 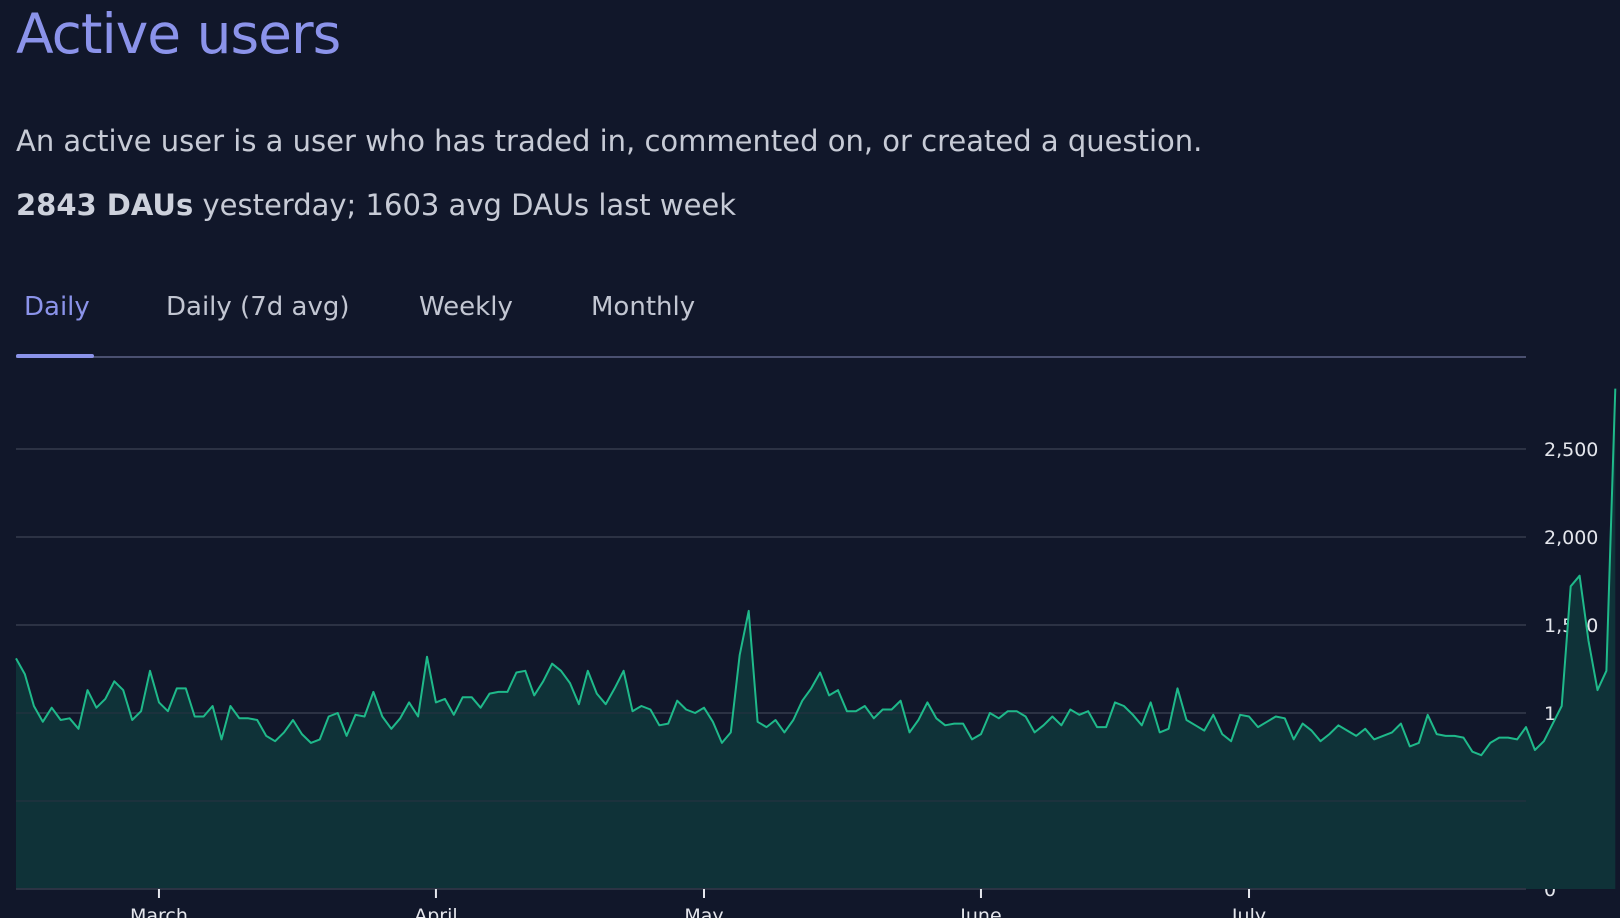 What do you see at coordinates (105, 205) in the screenshot?
I see `dau-yesterday: 2843 DAUs` at bounding box center [105, 205].